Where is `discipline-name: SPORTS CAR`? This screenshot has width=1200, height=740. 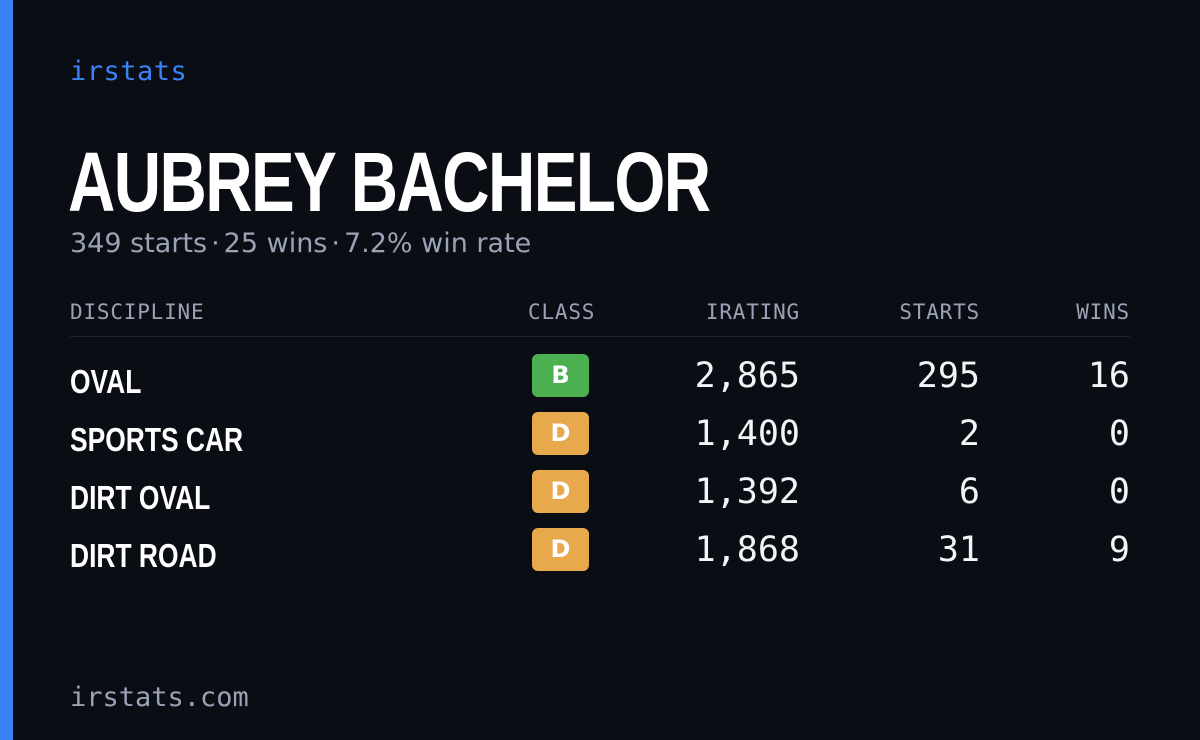 discipline-name: SPORTS CAR is located at coordinates (157, 439).